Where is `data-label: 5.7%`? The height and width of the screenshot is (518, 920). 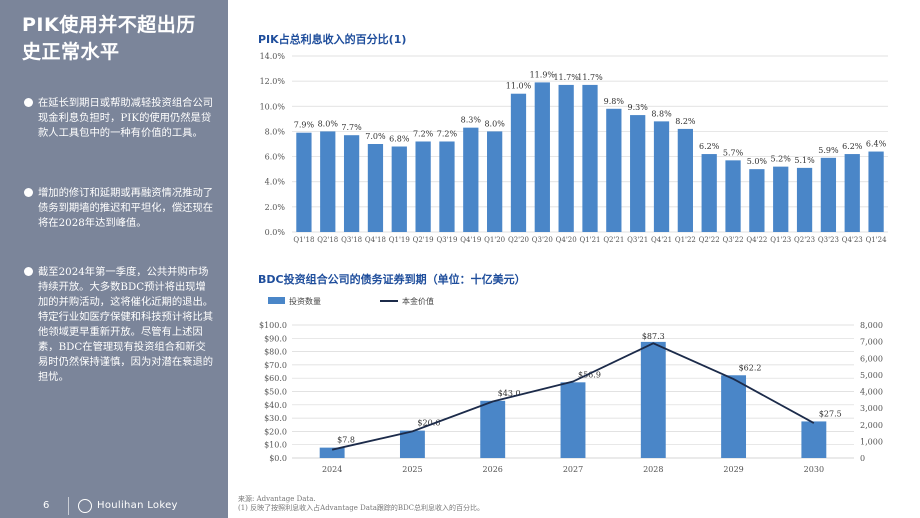 data-label: 5.7% is located at coordinates (733, 152).